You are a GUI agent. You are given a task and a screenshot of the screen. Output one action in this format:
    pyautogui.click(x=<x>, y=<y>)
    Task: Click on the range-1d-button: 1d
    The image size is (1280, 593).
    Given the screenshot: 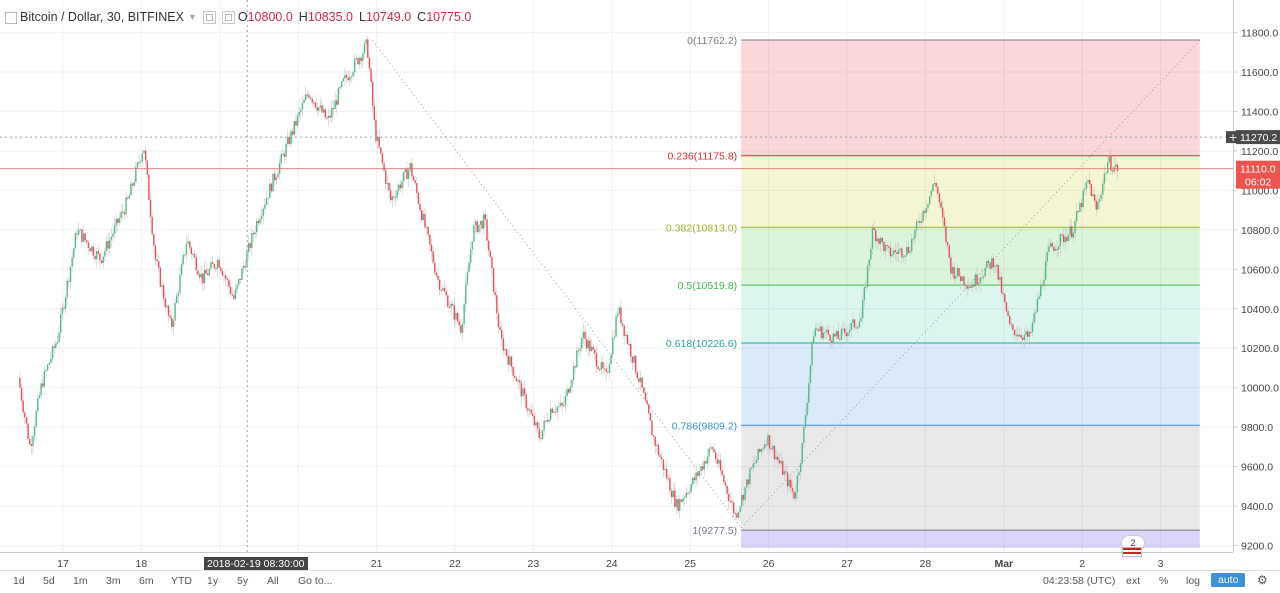 What is the action you would take?
    pyautogui.click(x=19, y=581)
    